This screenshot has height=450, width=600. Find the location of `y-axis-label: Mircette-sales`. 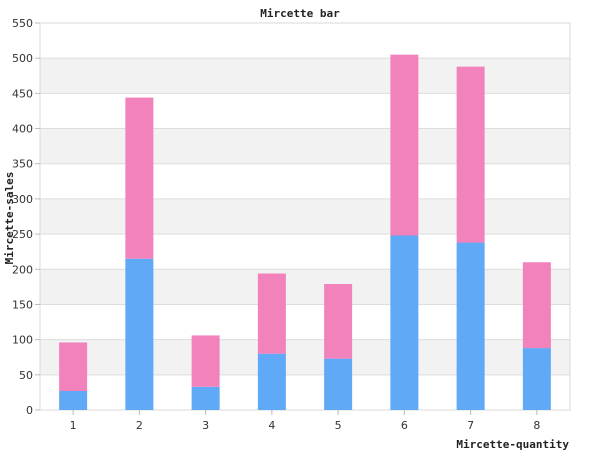

y-axis-label: Mircette-sales is located at coordinates (9, 218).